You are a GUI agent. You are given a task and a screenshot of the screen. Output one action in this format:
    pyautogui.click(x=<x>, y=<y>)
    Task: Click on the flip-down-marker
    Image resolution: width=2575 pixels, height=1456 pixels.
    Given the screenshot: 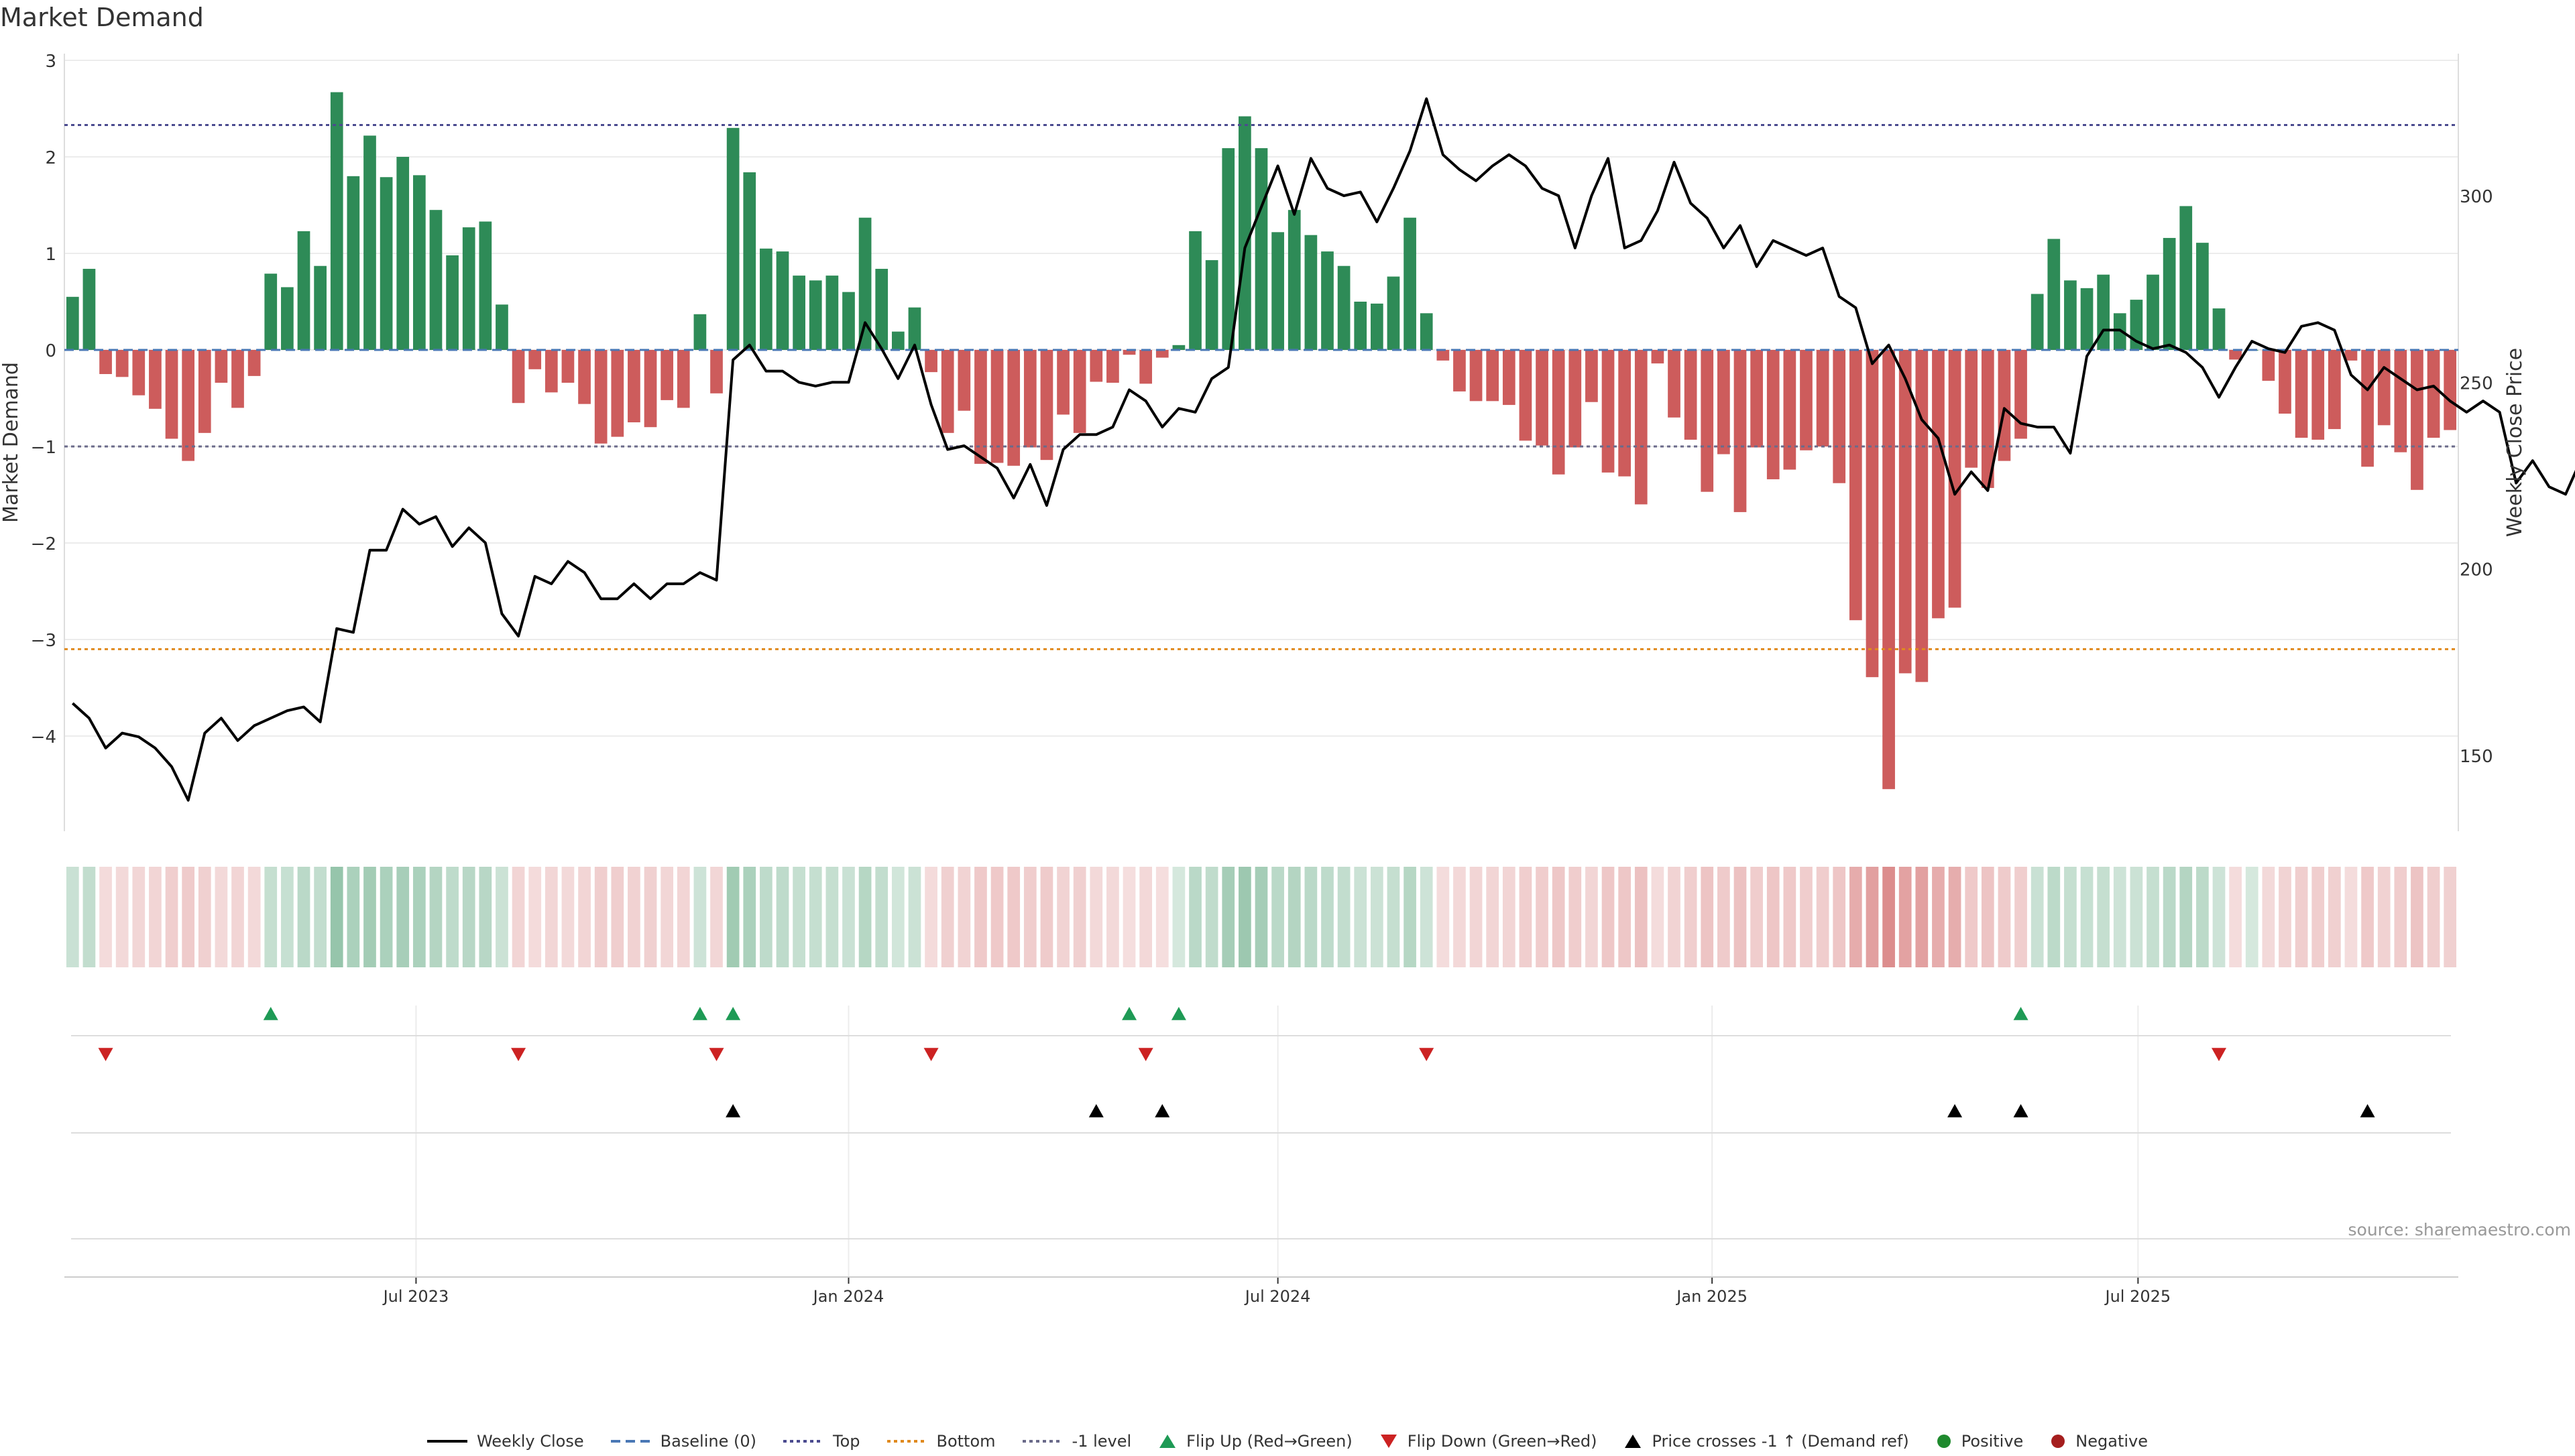 What is the action you would take?
    pyautogui.click(x=518, y=1054)
    